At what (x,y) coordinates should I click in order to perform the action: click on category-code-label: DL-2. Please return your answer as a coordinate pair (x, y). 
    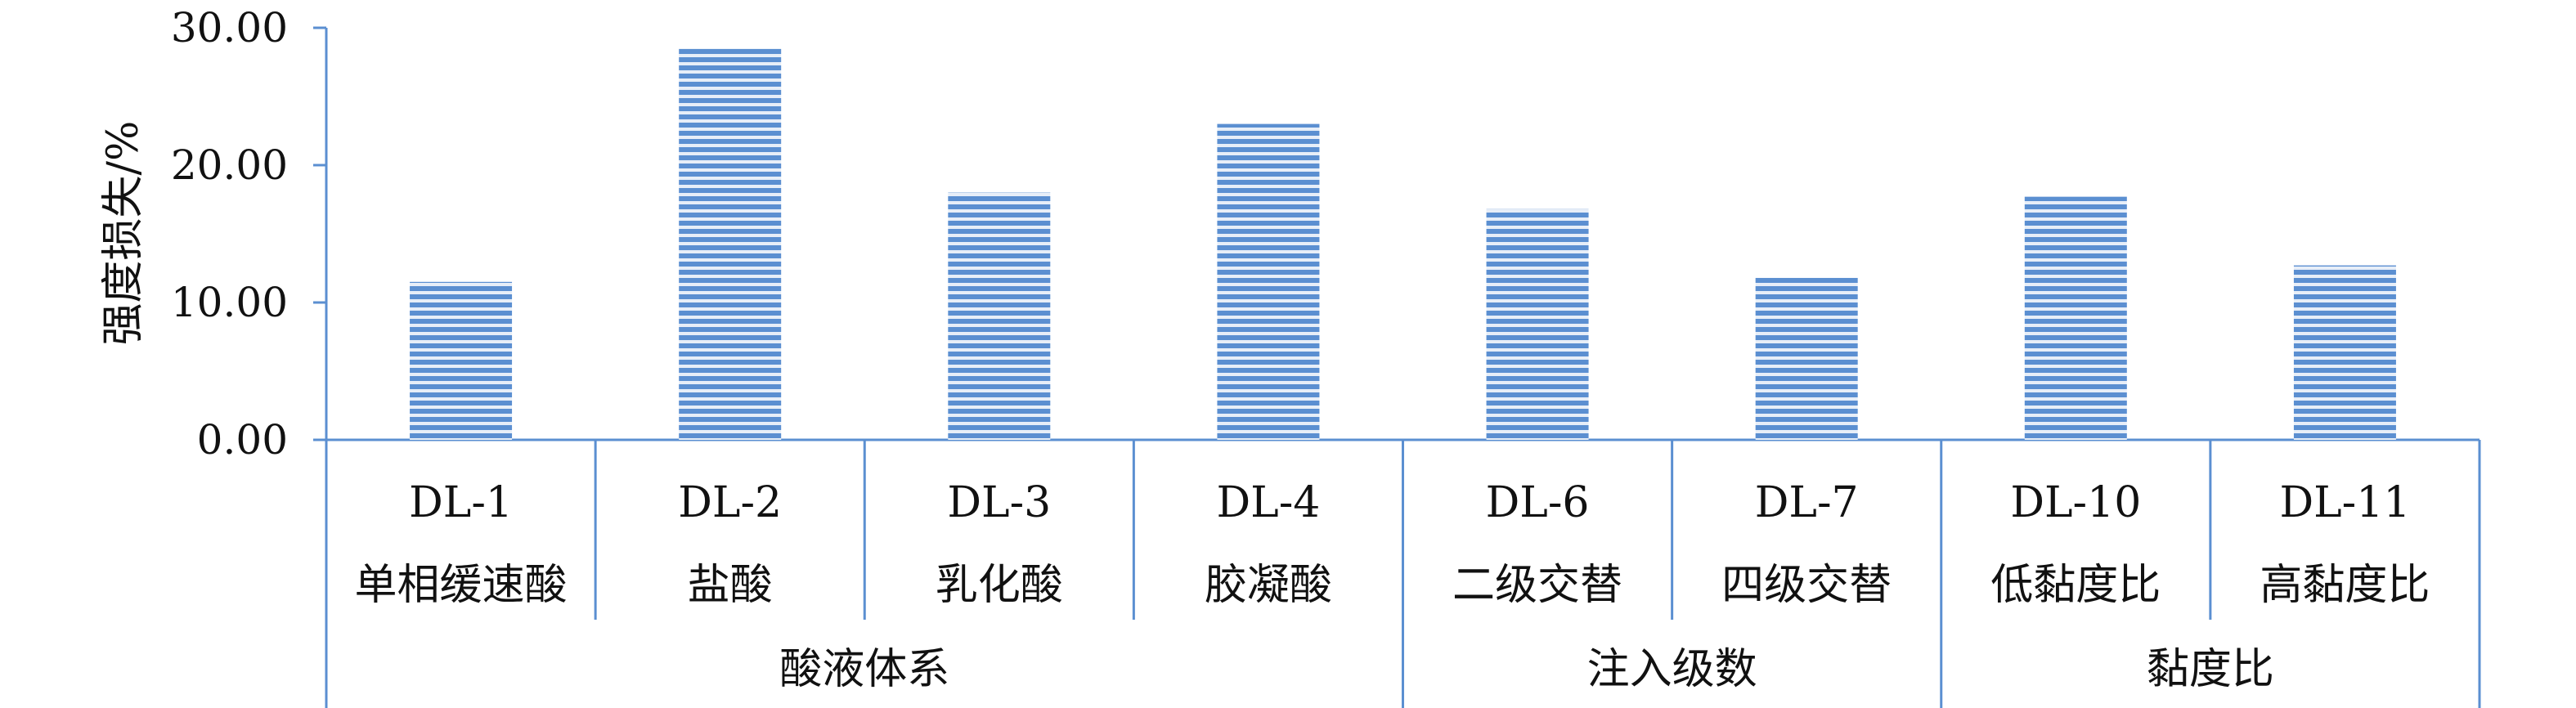
    Looking at the image, I should click on (730, 502).